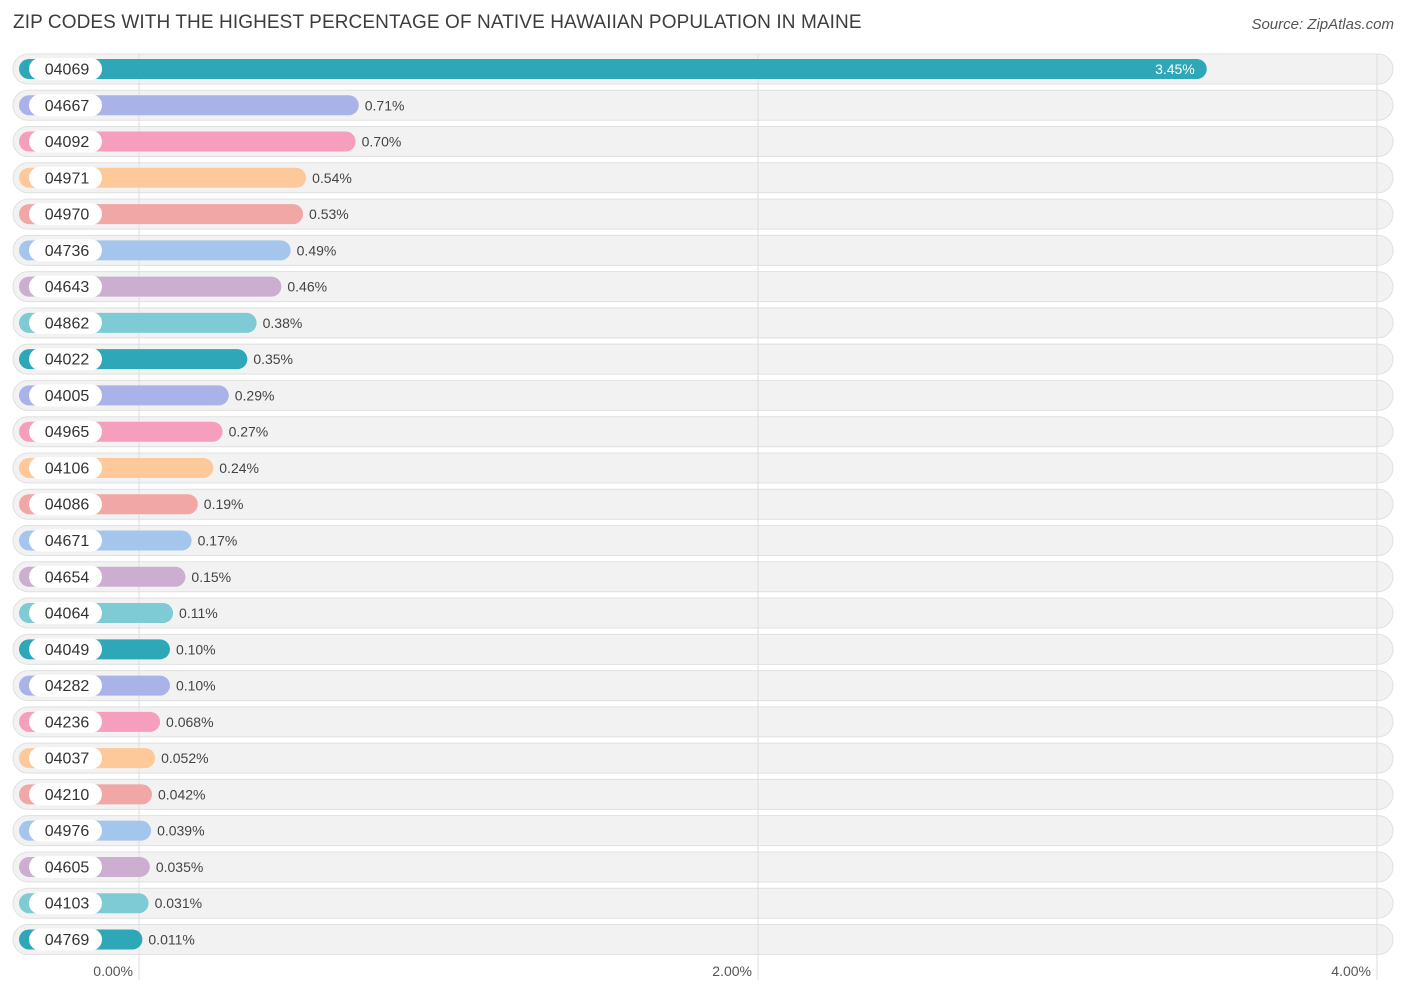 This screenshot has height=993, width=1406. I want to click on value-label: 0.70%, so click(382, 142).